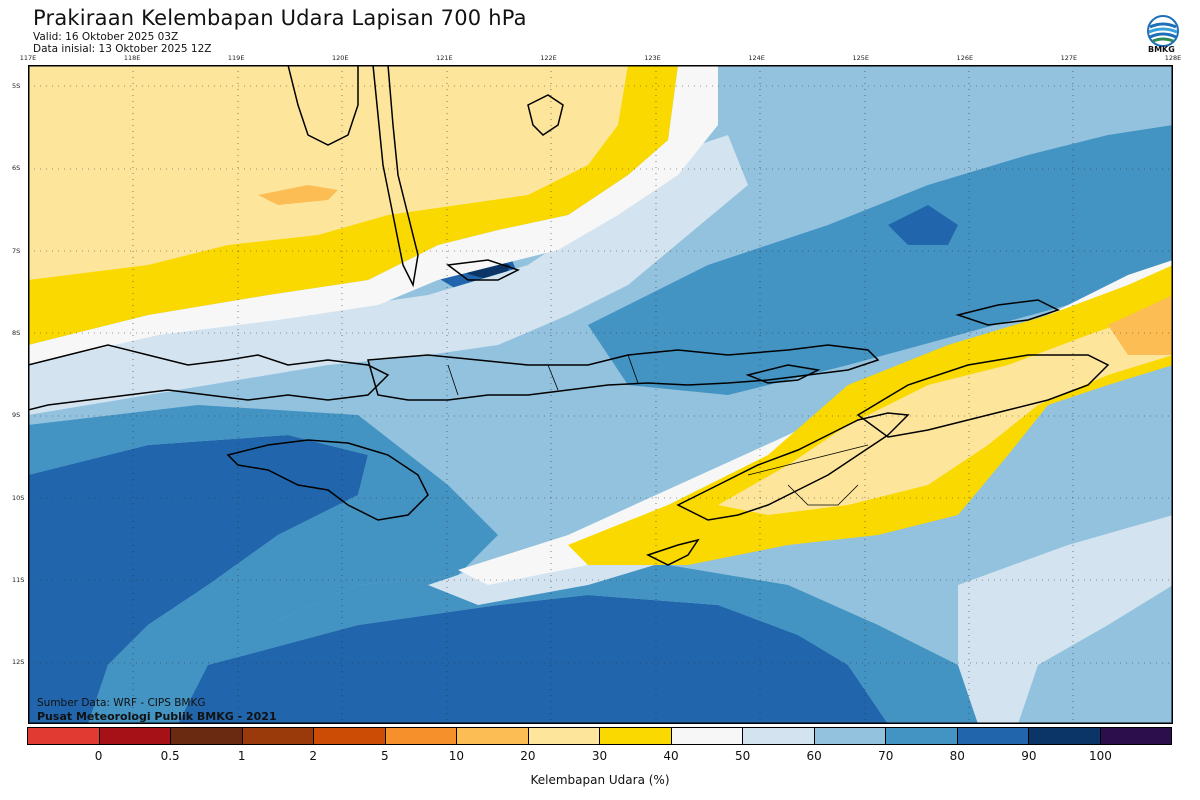 This screenshot has width=1200, height=800. I want to click on field-very-wet-south, so click(533, 659).